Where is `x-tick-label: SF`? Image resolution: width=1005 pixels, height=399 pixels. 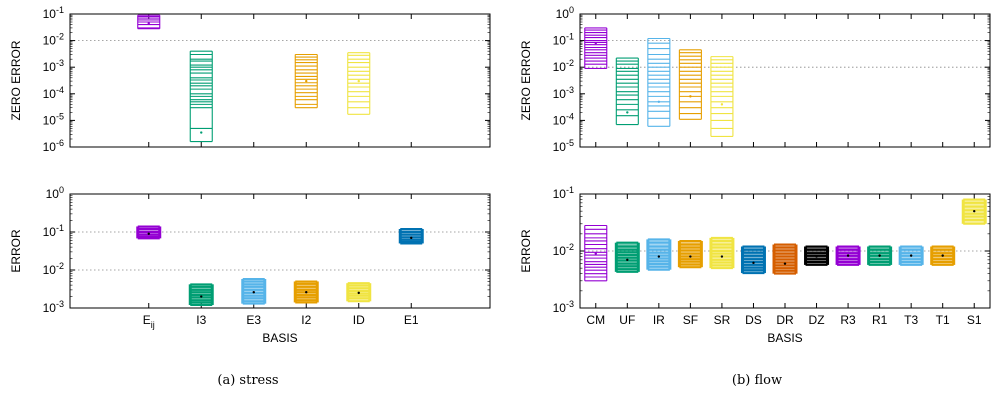
x-tick-label: SF is located at coordinates (690, 320).